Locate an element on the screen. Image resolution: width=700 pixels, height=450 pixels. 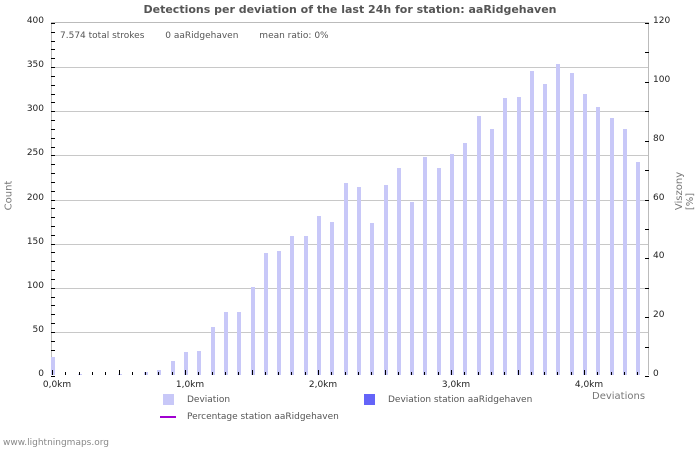
y-tick-label-right: 20 is located at coordinates (659, 315).